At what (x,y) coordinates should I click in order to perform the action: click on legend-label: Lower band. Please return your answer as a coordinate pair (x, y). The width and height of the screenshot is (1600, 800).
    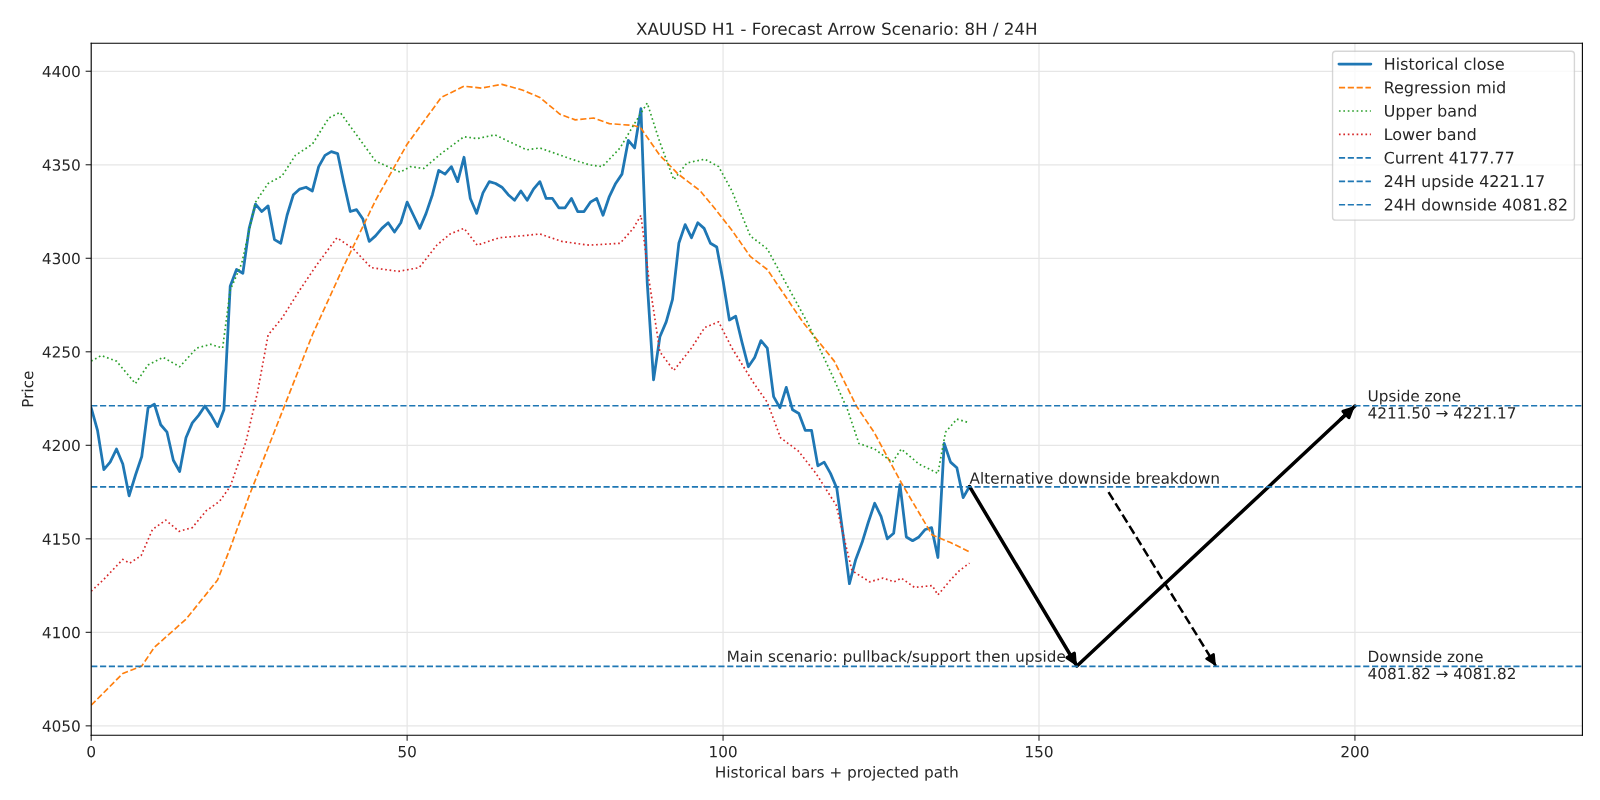
    Looking at the image, I should click on (1430, 134).